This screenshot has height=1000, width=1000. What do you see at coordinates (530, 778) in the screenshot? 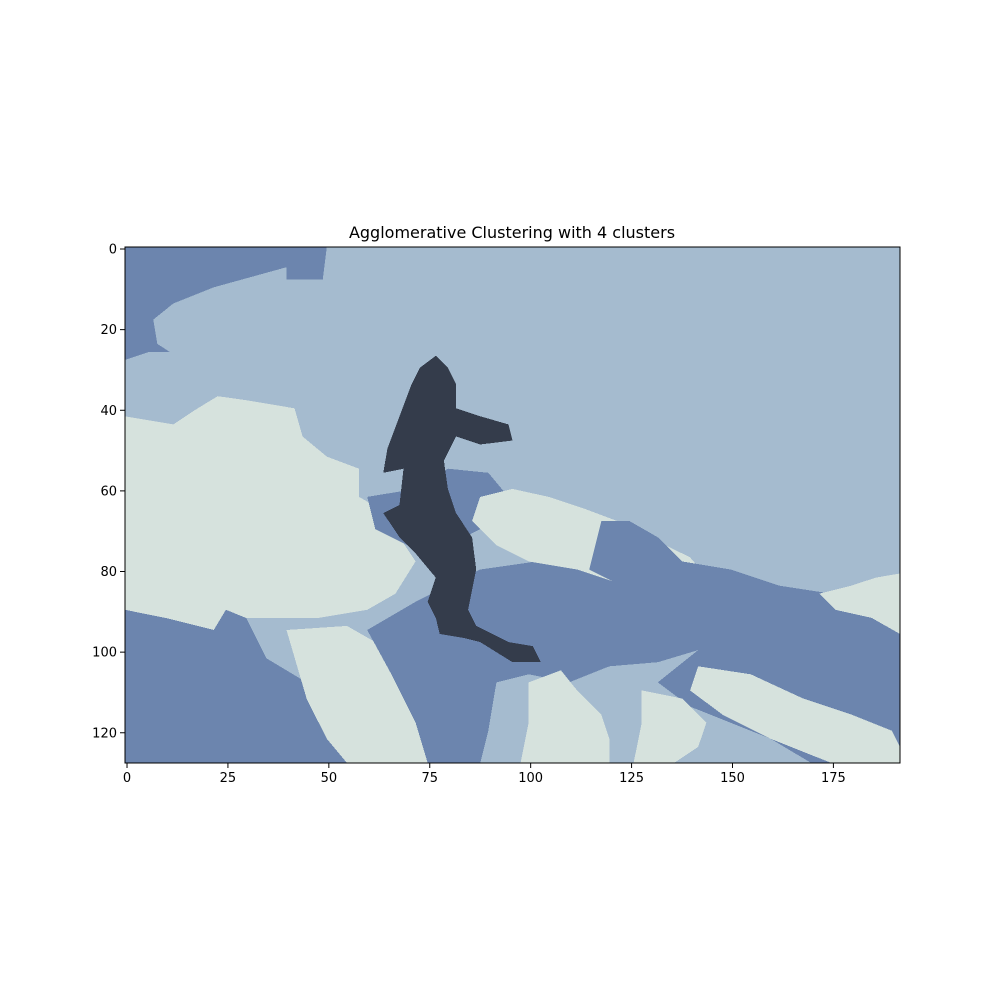
I see `x-tick-label: 100` at bounding box center [530, 778].